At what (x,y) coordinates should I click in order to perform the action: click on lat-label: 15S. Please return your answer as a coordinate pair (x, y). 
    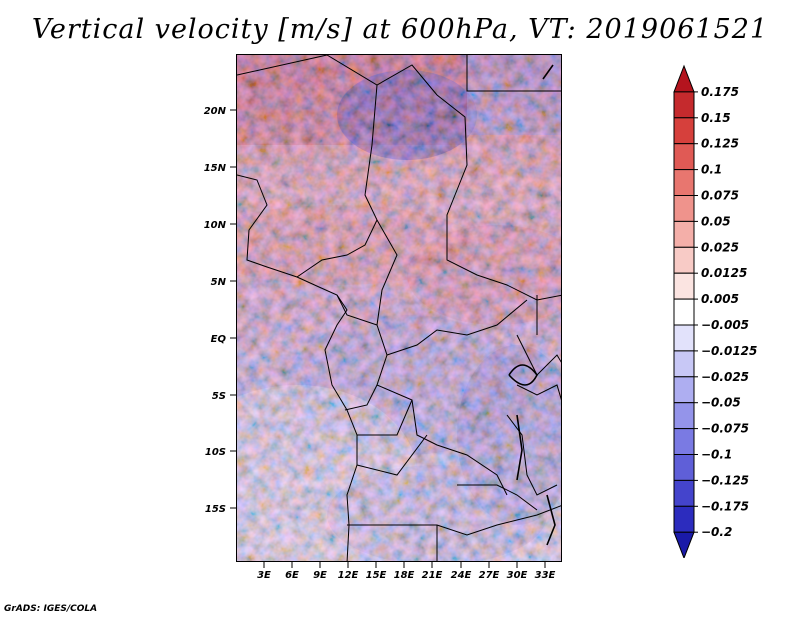
    Looking at the image, I should click on (215, 509).